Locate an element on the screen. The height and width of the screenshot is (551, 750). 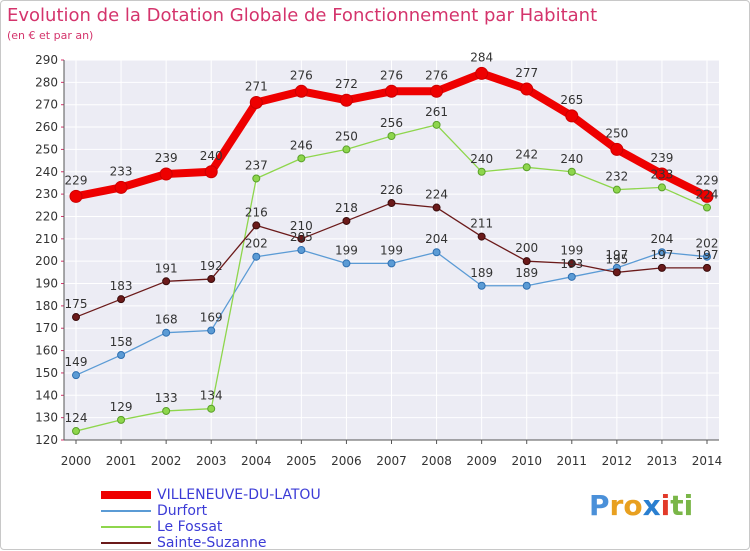
data-label-durfort: 149 is located at coordinates (76, 362).